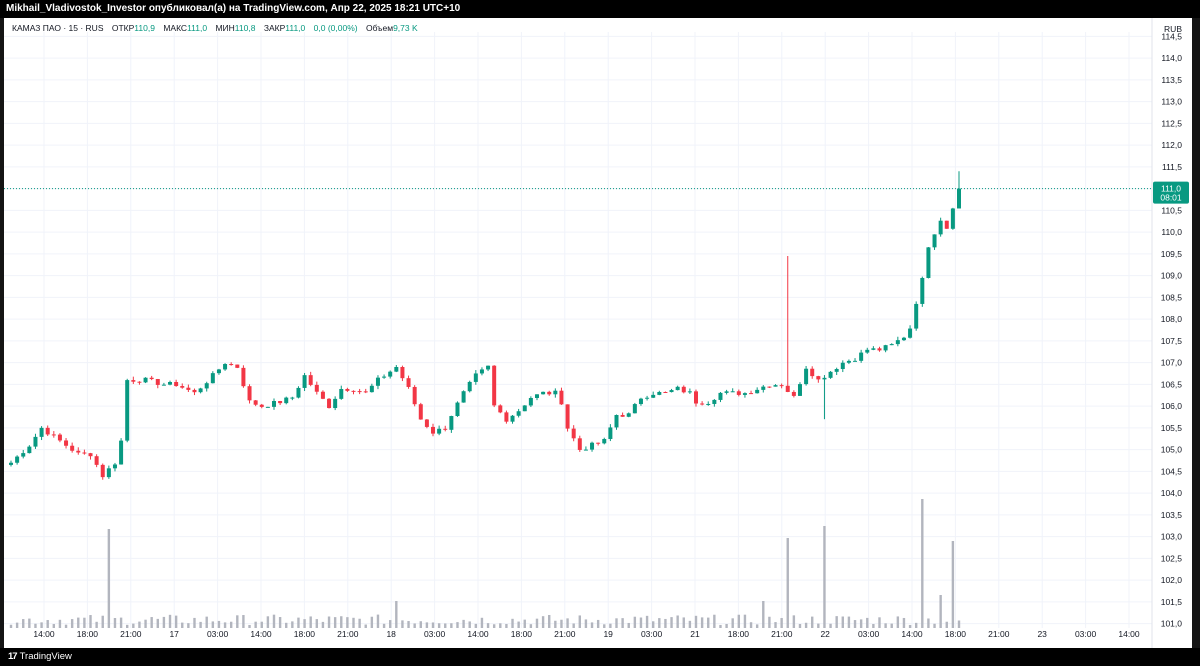 This screenshot has width=1200, height=666. I want to click on x-tick-label: 23, so click(1042, 634).